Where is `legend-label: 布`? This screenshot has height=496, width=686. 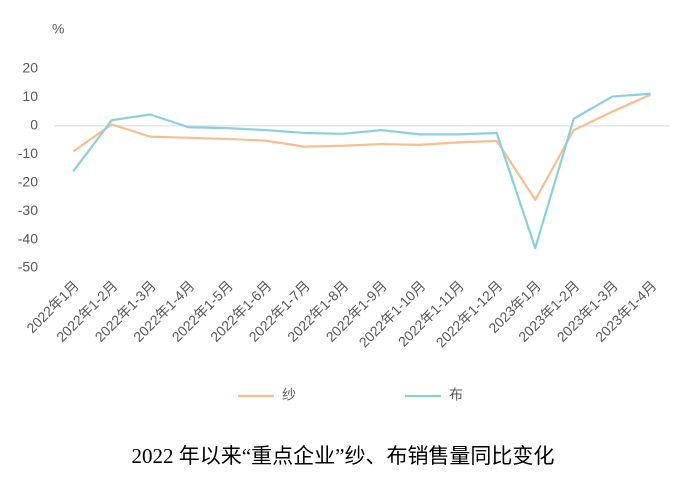
legend-label: 布 is located at coordinates (456, 395).